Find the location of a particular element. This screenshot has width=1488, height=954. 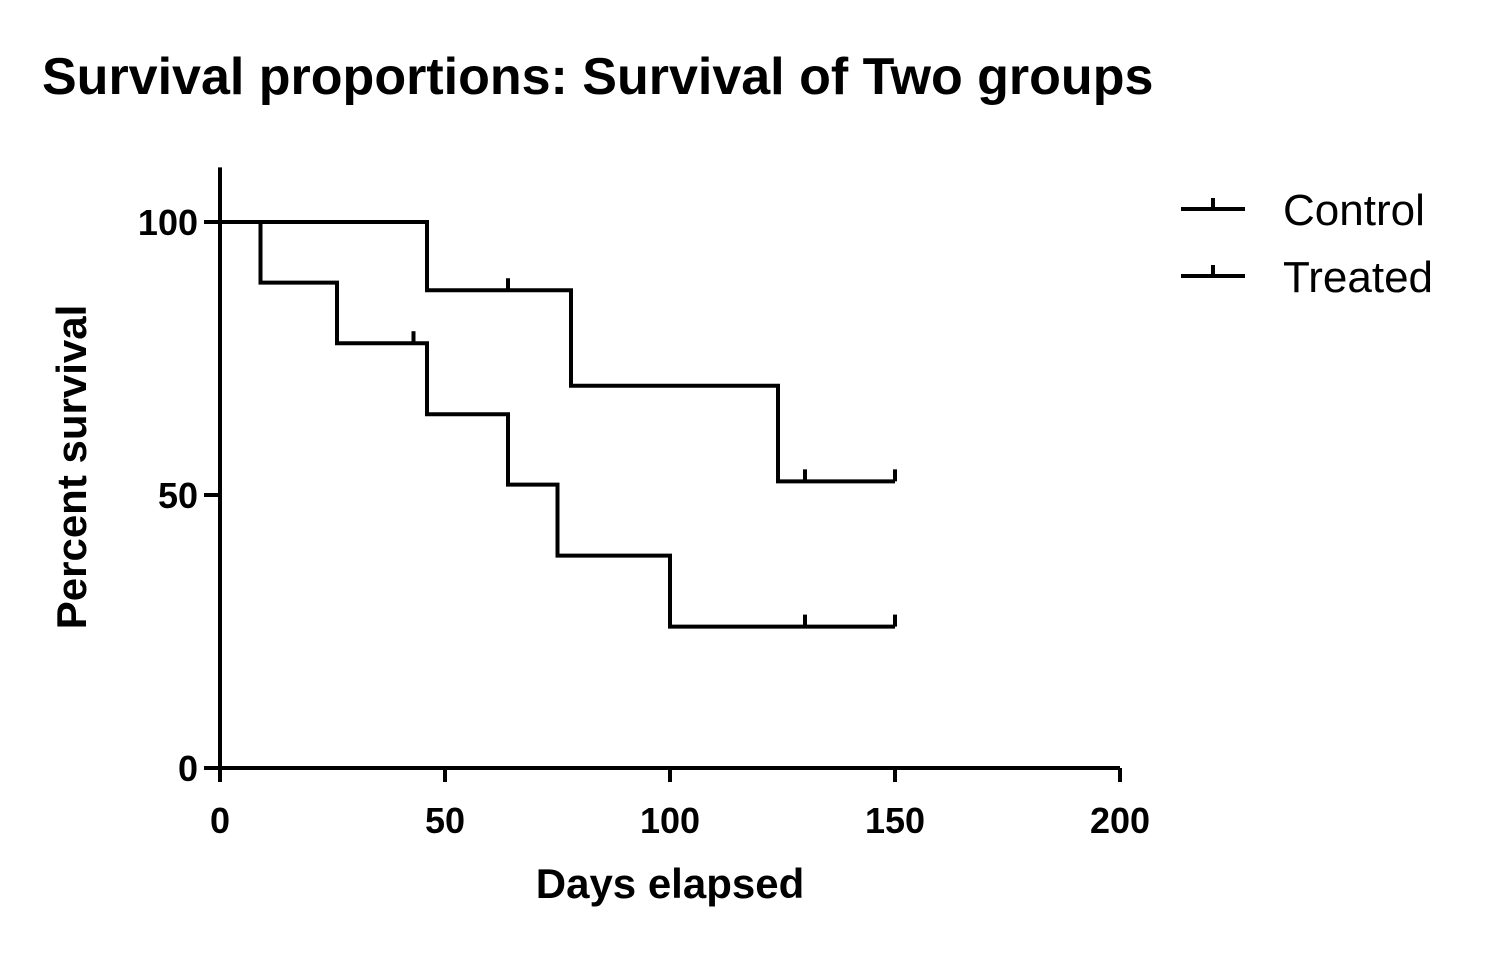

x-tick-label: 200 is located at coordinates (1120, 820).